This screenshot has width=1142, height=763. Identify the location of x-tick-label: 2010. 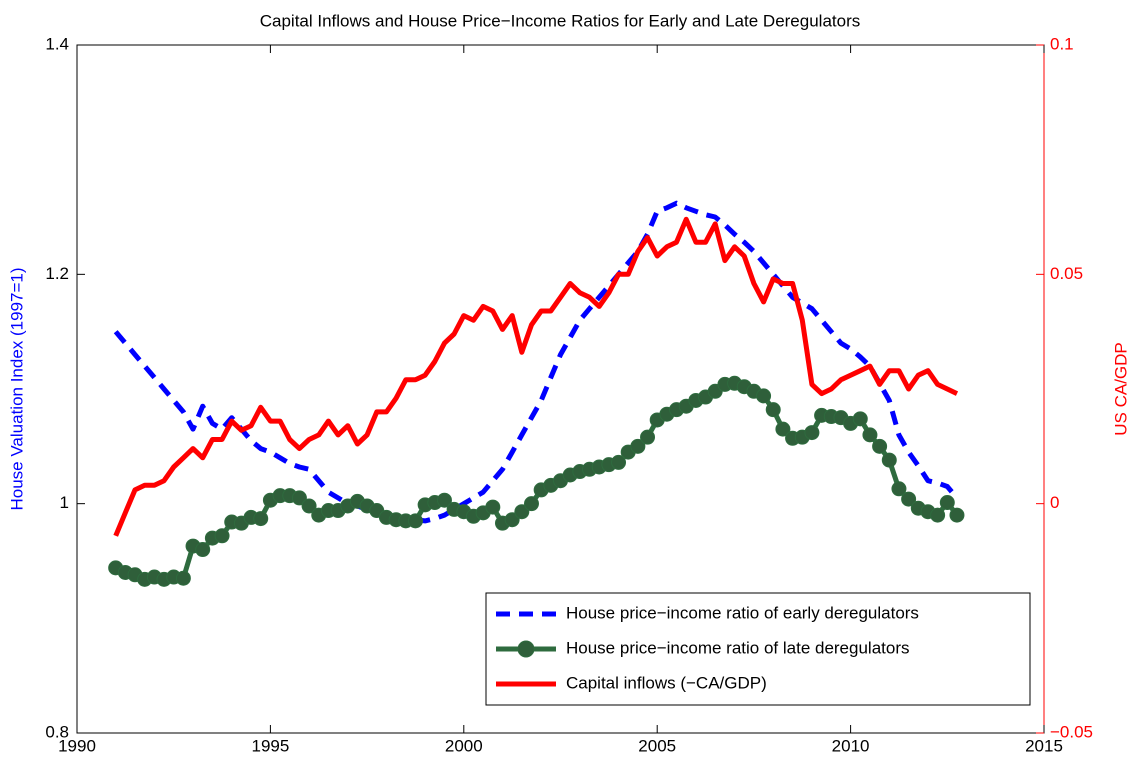
(851, 745).